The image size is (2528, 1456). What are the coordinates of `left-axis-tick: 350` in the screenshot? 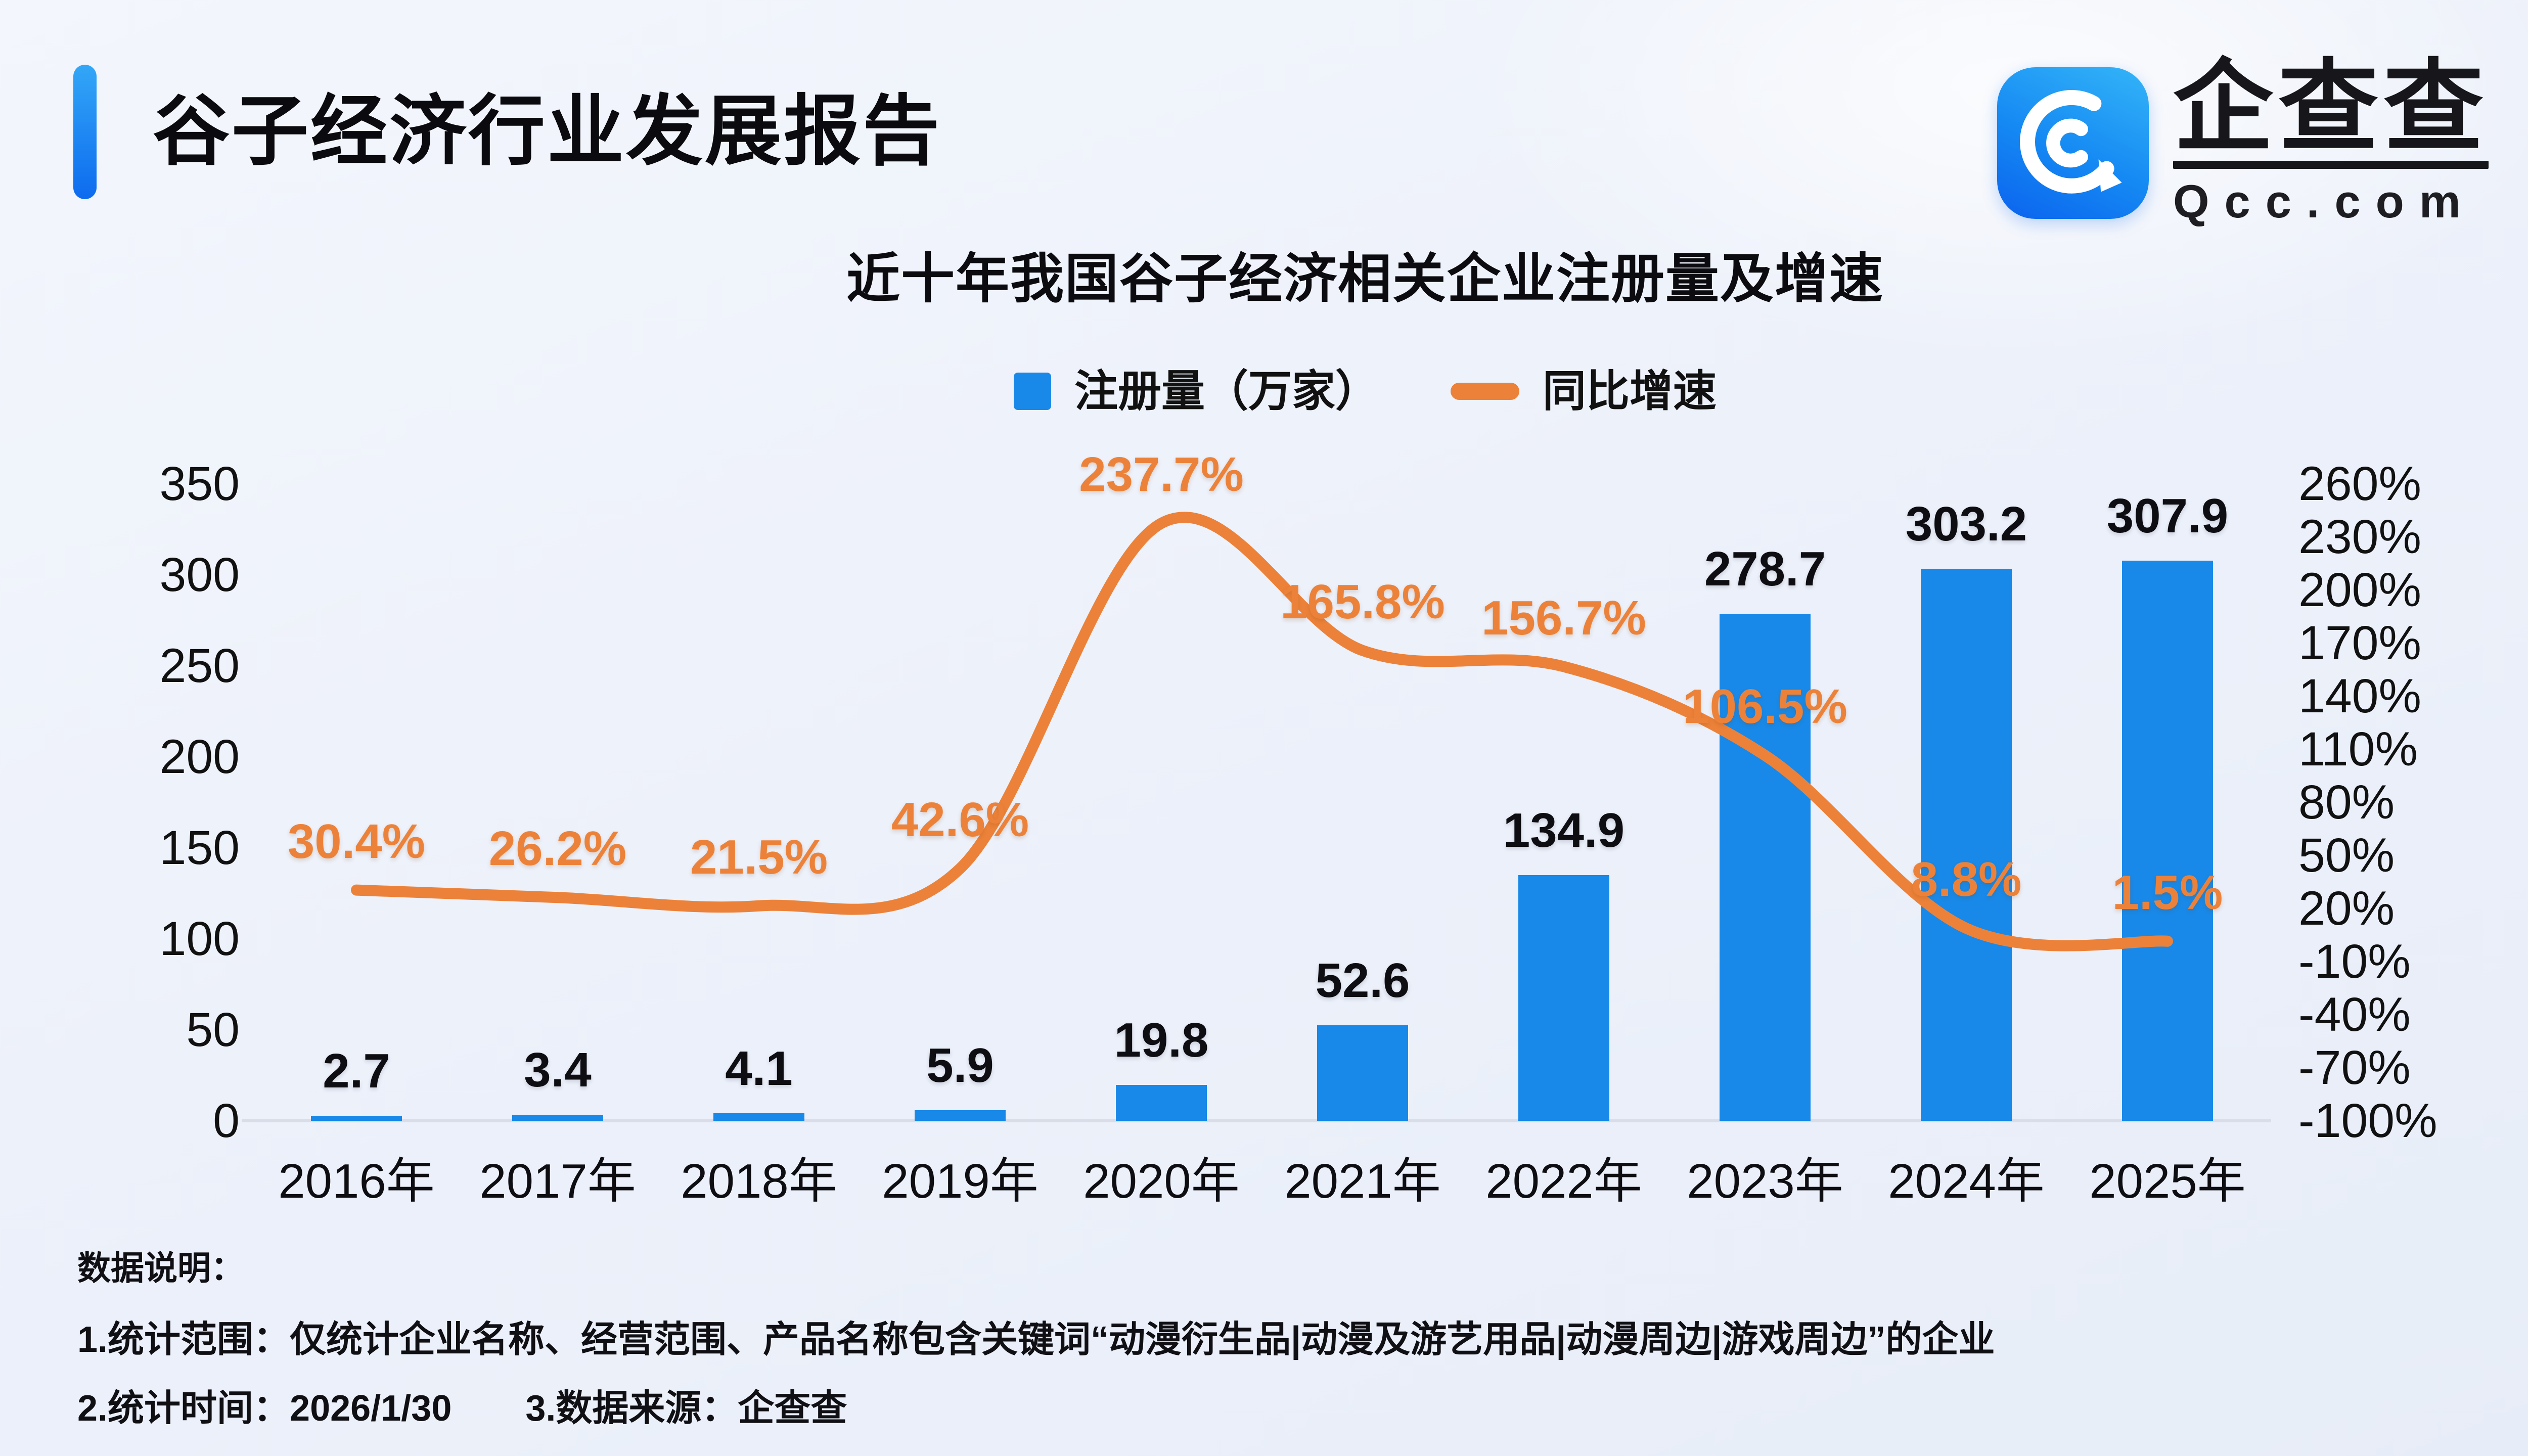 It's located at (200, 484).